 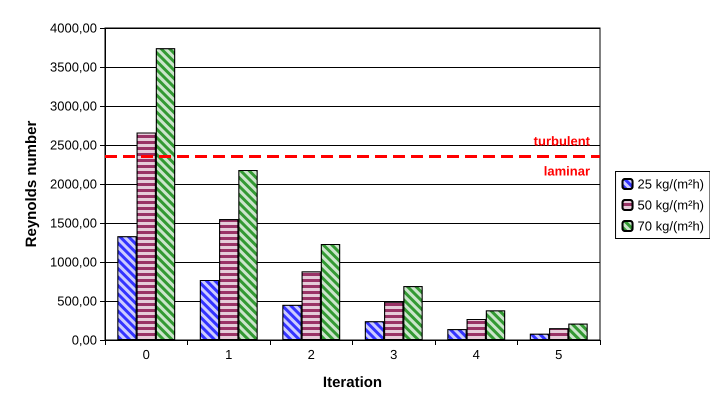 What do you see at coordinates (73, 262) in the screenshot?
I see `y-tick-label: 1000,00` at bounding box center [73, 262].